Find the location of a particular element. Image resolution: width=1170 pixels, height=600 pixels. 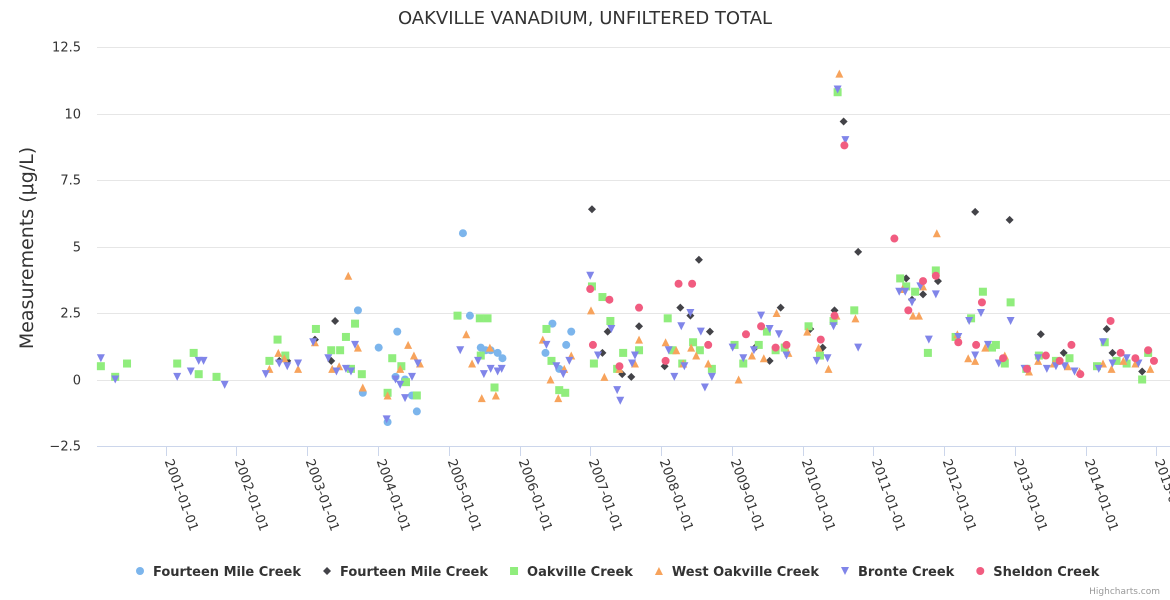

legend-item: Fourteen Mile Creek is located at coordinates (405, 572).